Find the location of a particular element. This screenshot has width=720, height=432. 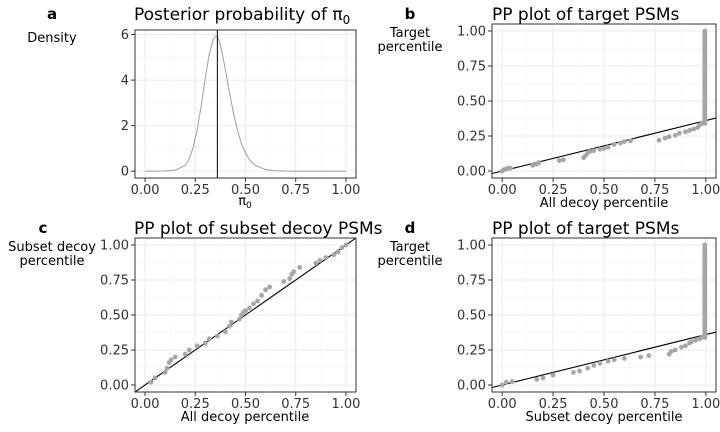

chart-title-text: PP plot of target PSMs is located at coordinates (585, 15).